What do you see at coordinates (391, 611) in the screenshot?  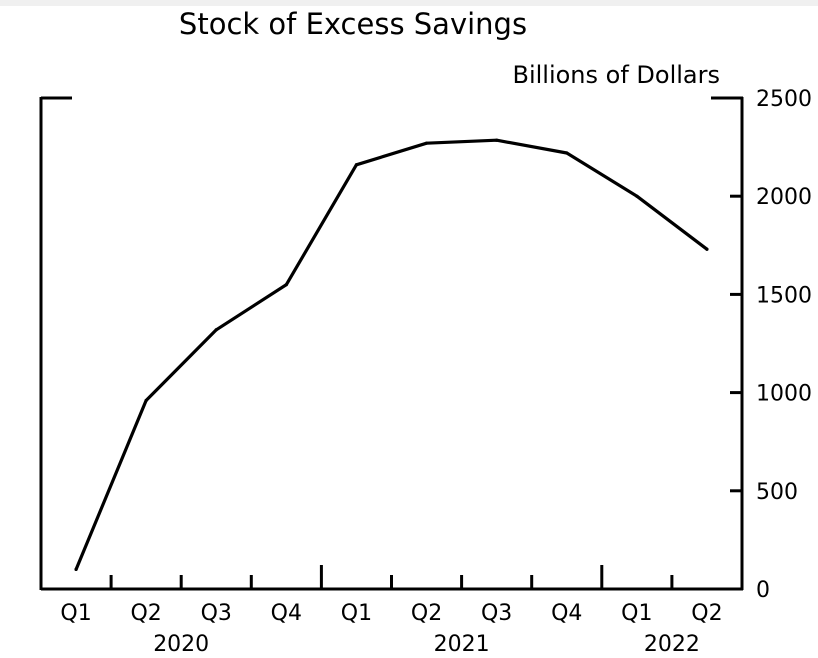 I see `x-ticks: Q1 Q2 Q3 Q4 Q1 Q2 Q3 Q4 Q1 Q2 2020 2021 2022` at bounding box center [391, 611].